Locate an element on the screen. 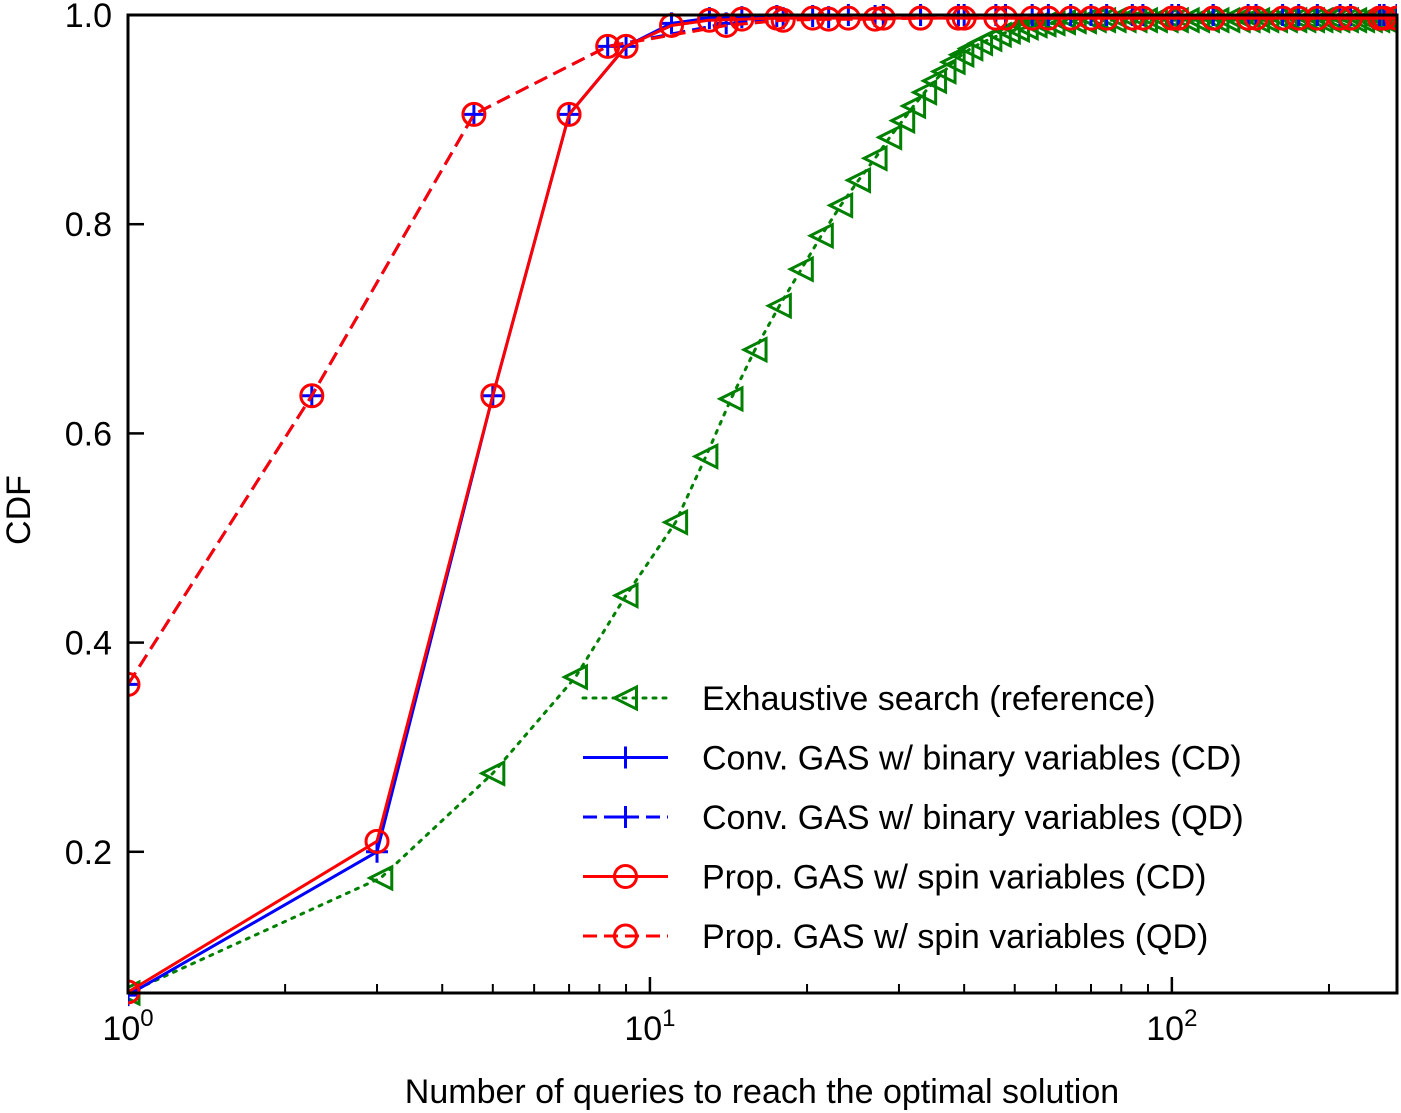 Image resolution: width=1401 pixels, height=1113 pixels. legend-item-4-label: Prop. GAS w/ spin variables (CD) is located at coordinates (954, 878).